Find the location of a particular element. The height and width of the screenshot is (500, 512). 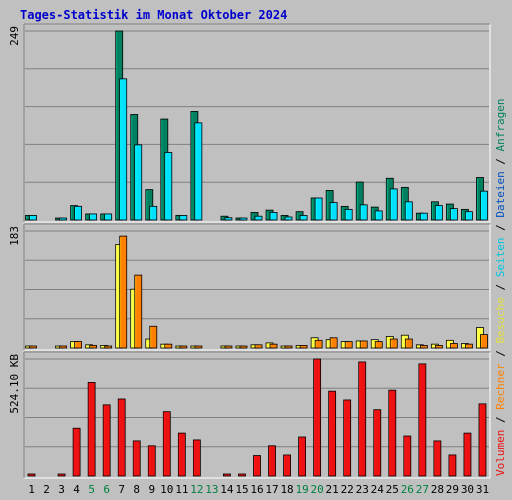

x-tick-label: 18 is located at coordinates (286, 489).